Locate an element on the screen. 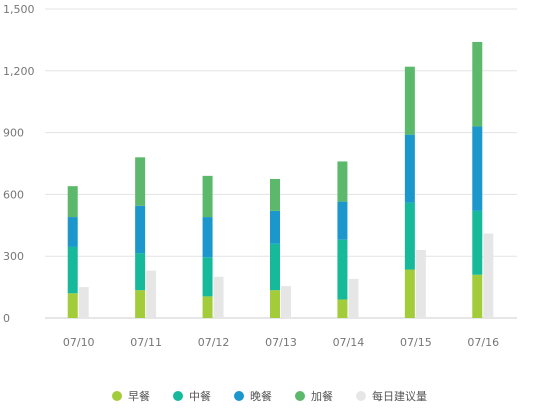 The height and width of the screenshot is (420, 550). legend-item-每日建议量: 每日建议量 is located at coordinates (391, 396).